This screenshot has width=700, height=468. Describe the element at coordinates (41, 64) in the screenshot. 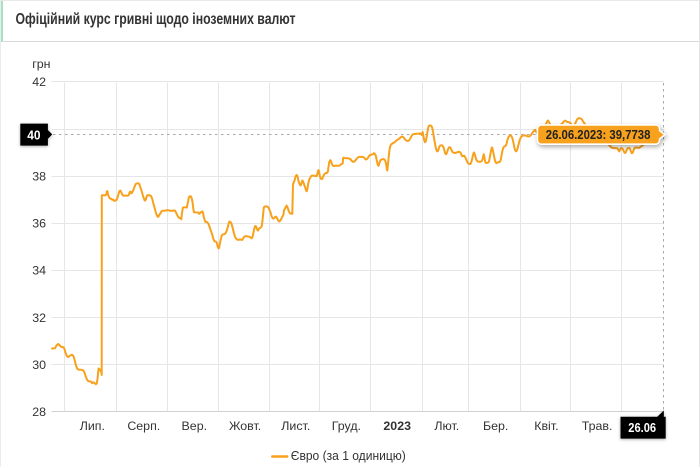

I see `svg-text: грн` at that location.